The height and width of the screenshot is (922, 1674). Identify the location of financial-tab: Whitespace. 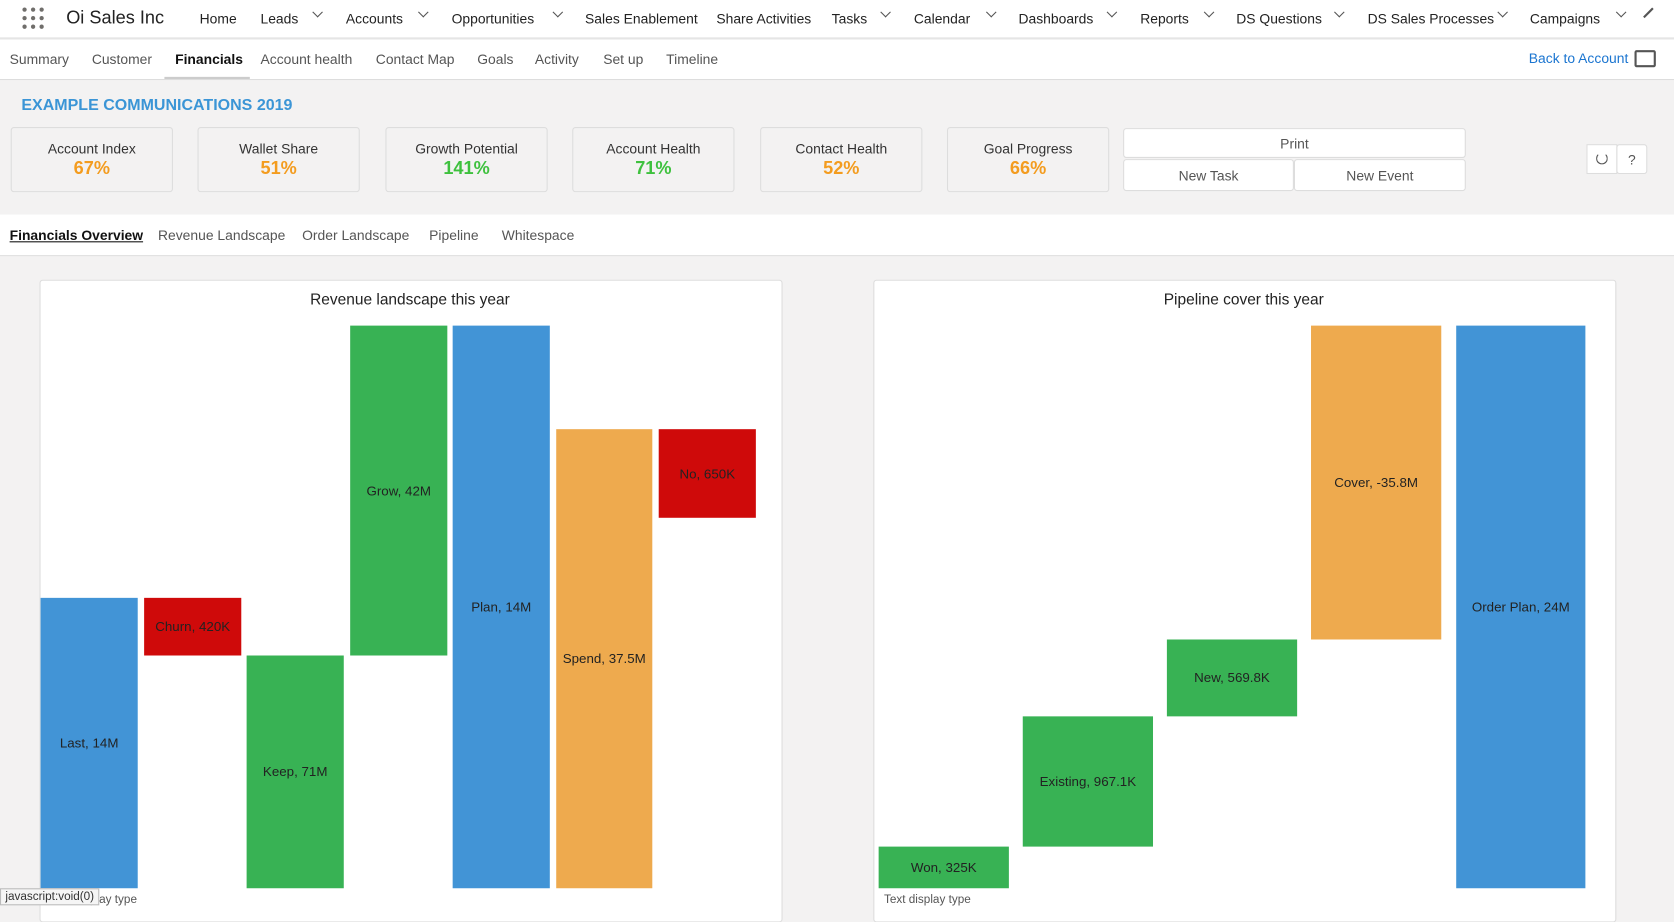
(538, 235).